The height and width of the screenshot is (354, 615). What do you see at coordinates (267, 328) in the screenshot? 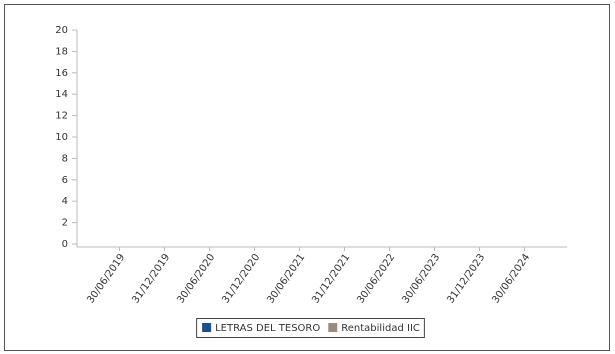
I see `legend-label: LETRAS DEL TESORO` at bounding box center [267, 328].